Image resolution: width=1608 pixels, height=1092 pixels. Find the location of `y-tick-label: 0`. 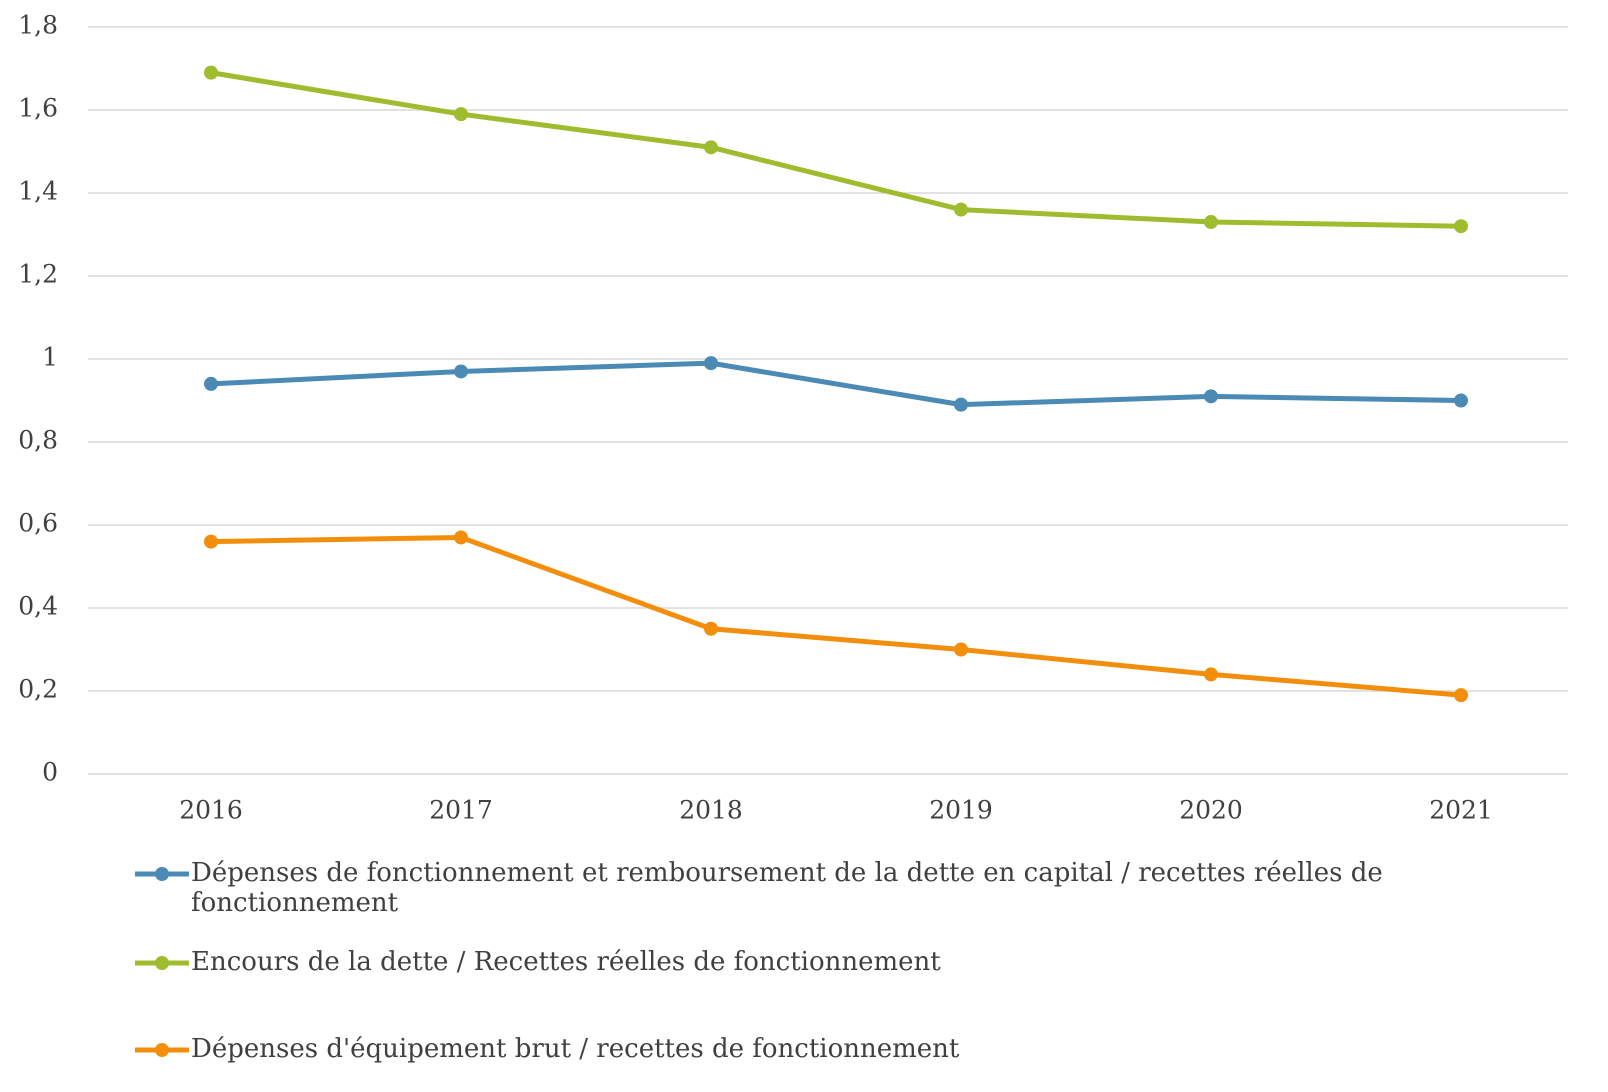

y-tick-label: 0 is located at coordinates (50, 772).